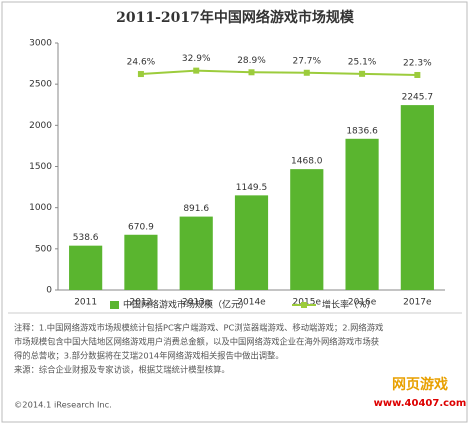 This screenshot has height=425, width=470. I want to click on data-label: 28.9%, so click(251, 61).